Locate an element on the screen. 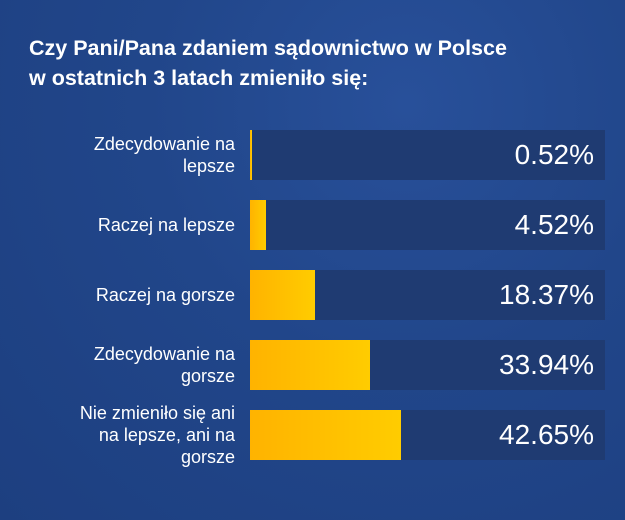  bar-label: Raczej na lepsze is located at coordinates (120, 225).